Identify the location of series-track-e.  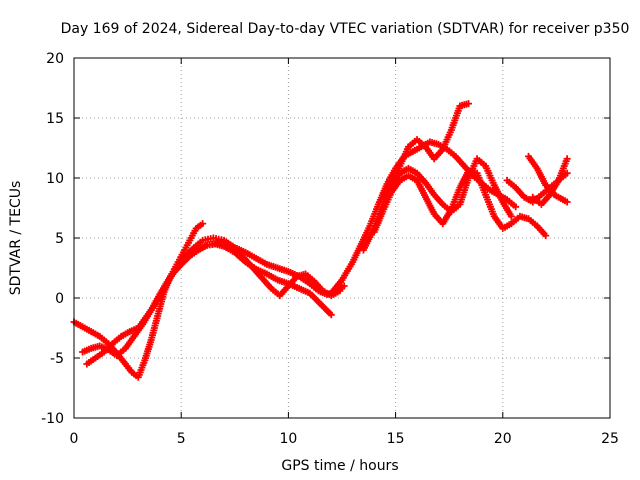
(423, 217).